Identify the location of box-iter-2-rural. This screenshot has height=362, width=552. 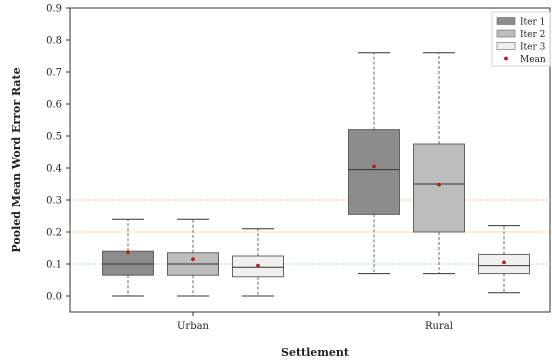
(439, 163).